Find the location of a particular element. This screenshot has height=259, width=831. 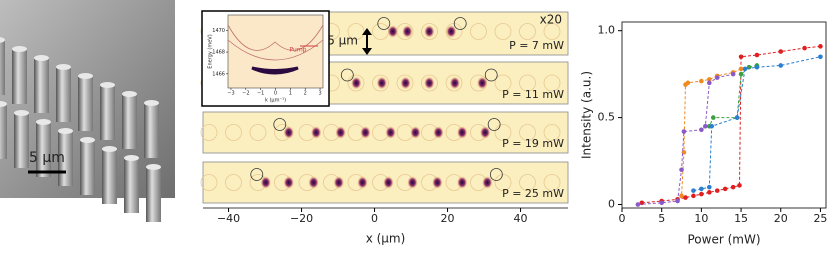

y-tick-label: 0.5 is located at coordinates (607, 117).